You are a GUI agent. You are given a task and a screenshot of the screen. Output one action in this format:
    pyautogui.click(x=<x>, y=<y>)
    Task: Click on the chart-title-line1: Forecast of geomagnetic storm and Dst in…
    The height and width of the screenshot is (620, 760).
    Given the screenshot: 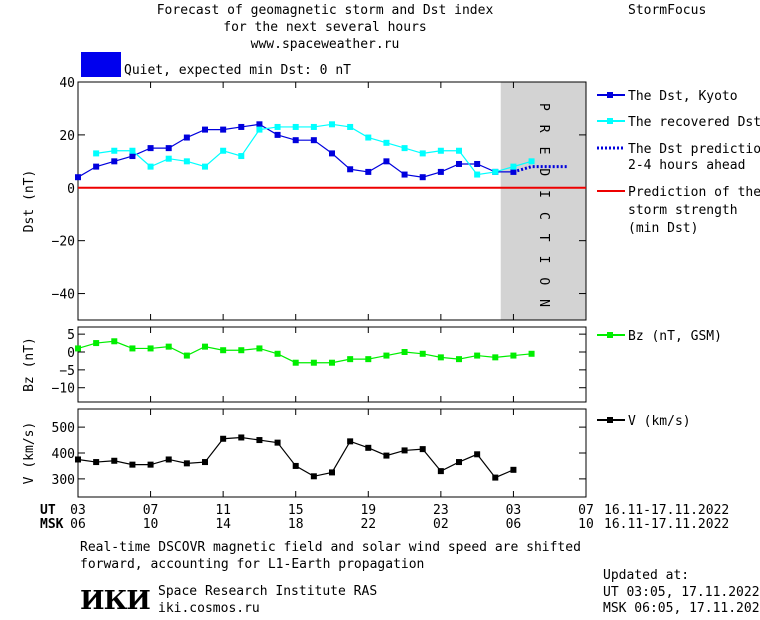 What is the action you would take?
    pyautogui.click(x=325, y=10)
    